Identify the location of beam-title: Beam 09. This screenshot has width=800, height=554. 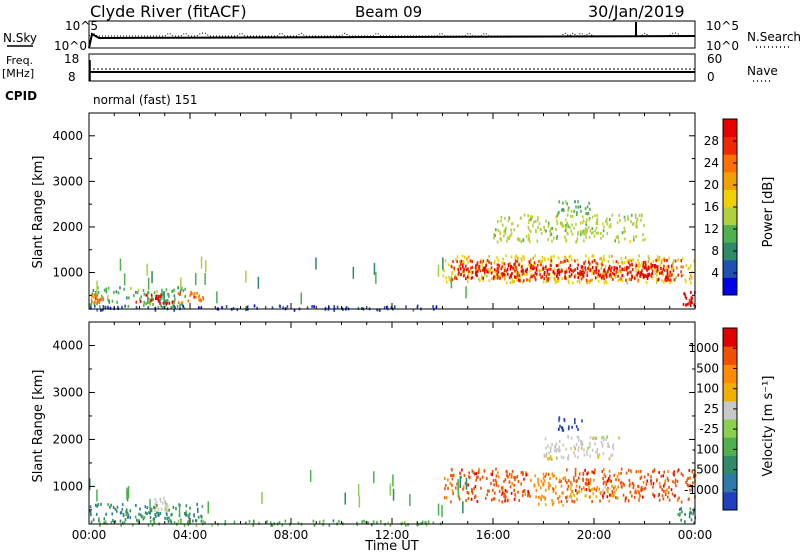
(388, 12).